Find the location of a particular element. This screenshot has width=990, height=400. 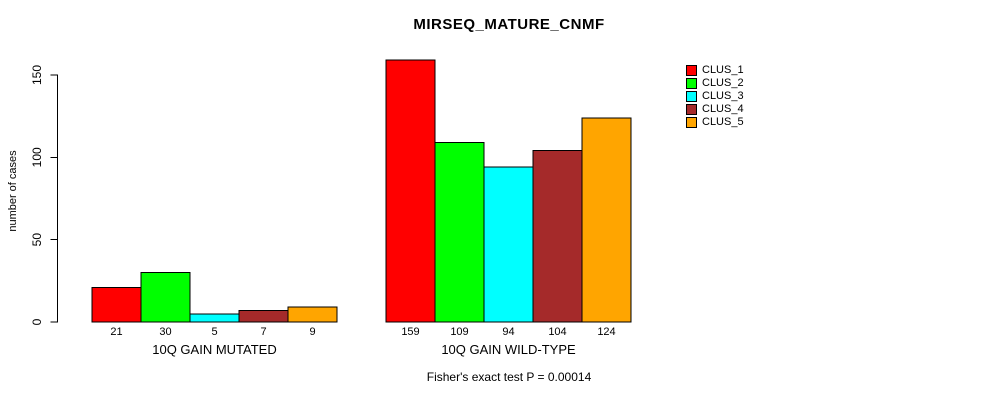

legend-item-clus_4: CLUS_4 is located at coordinates (715, 109).